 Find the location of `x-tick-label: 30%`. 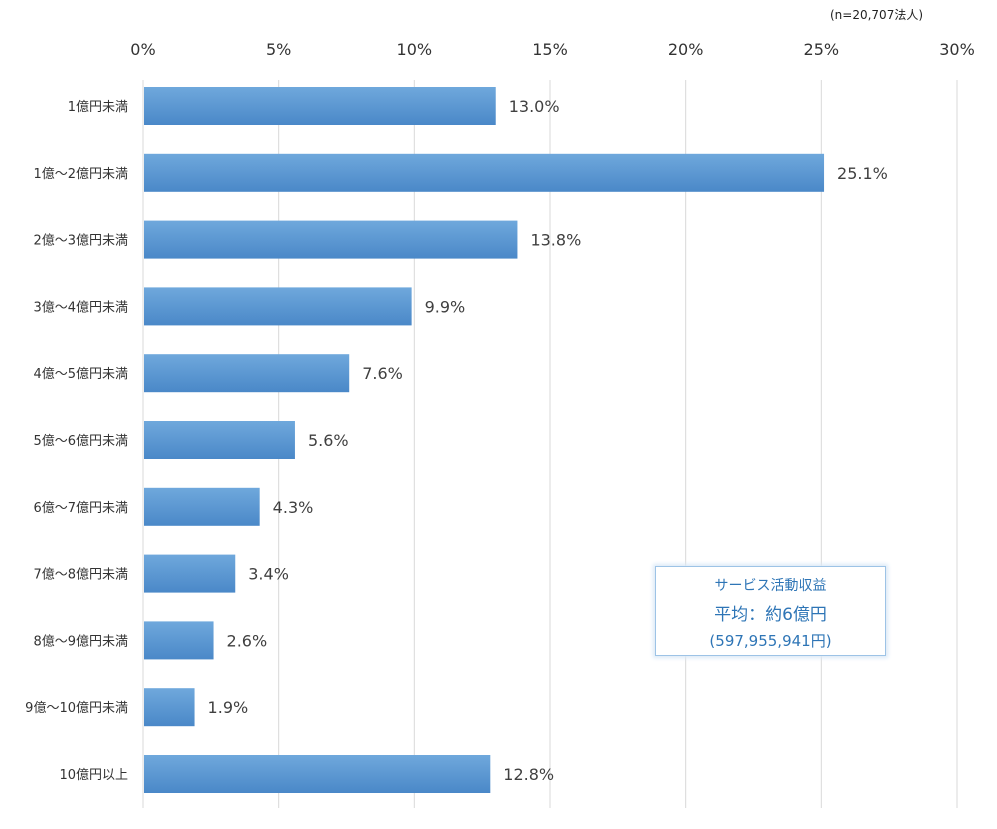

x-tick-label: 30% is located at coordinates (957, 49).